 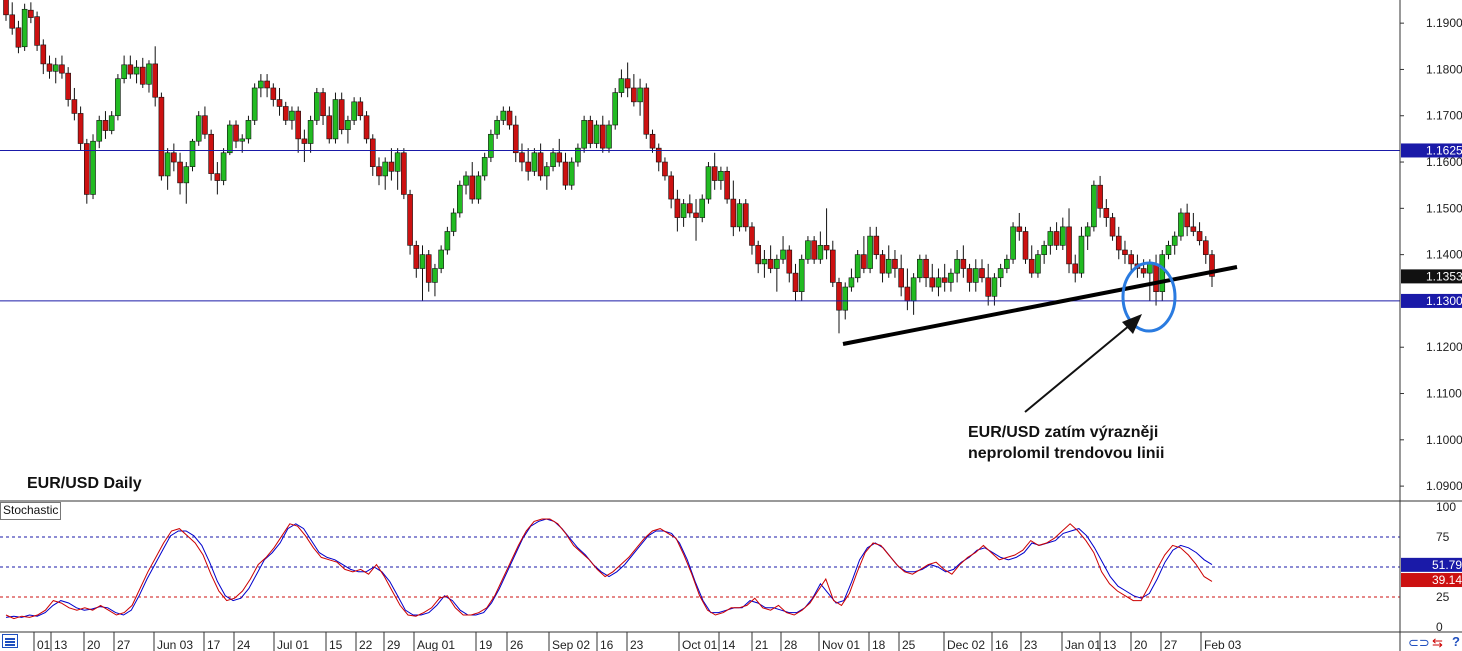 What do you see at coordinates (1419, 642) in the screenshot?
I see `link-icon: ⊂⊃` at bounding box center [1419, 642].